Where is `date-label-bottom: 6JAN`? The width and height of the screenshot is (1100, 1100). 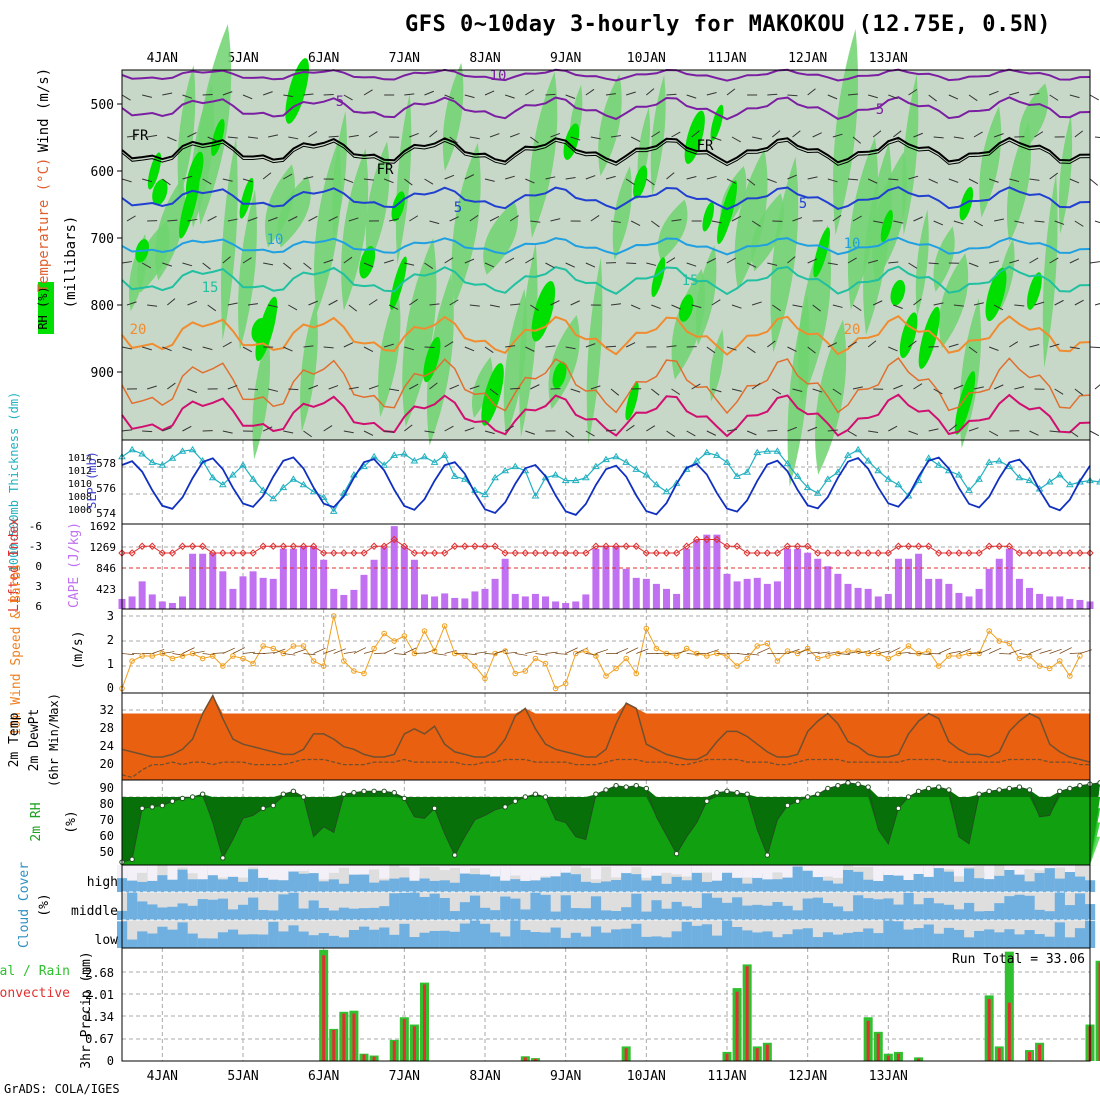
date-label-bottom: 6JAN is located at coordinates (323, 1076).